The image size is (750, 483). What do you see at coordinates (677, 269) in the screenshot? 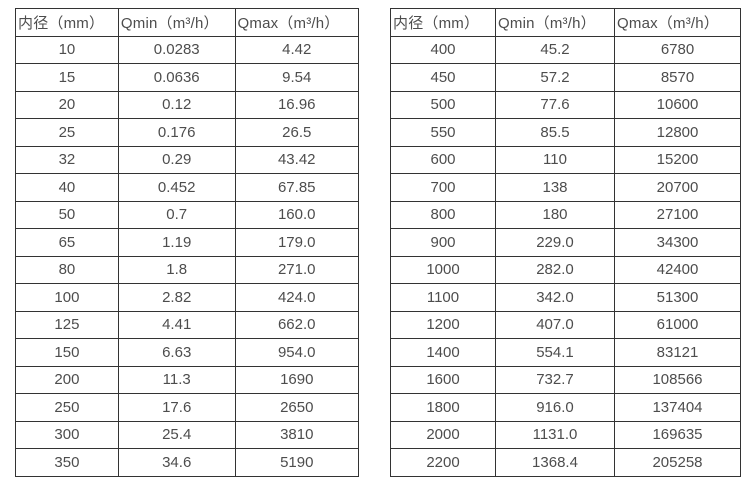
I see `table-cell: 42400` at bounding box center [677, 269].